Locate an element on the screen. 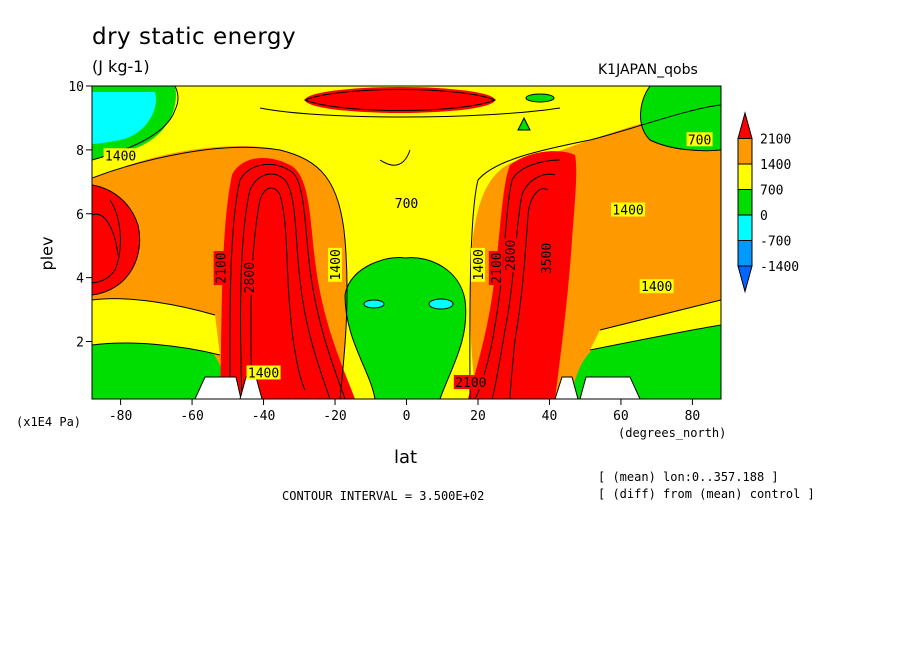 The width and height of the screenshot is (904, 654). contour-interval: CONTOUR INTERVAL = 3.500E+02 is located at coordinates (383, 496).